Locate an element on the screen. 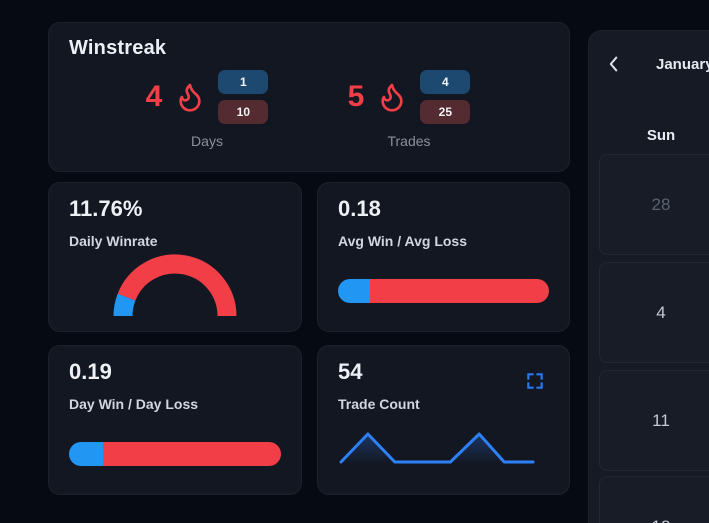  trade-count-sparkline-chart is located at coordinates (437, 448).